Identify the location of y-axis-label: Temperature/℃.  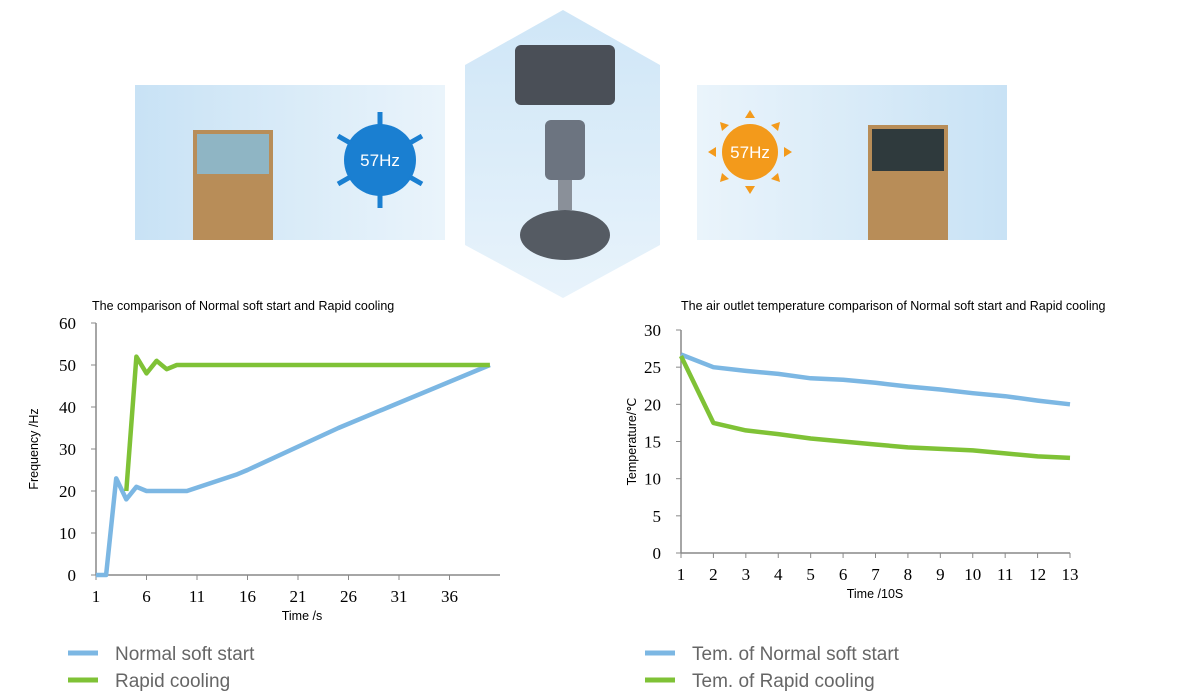
(632, 442).